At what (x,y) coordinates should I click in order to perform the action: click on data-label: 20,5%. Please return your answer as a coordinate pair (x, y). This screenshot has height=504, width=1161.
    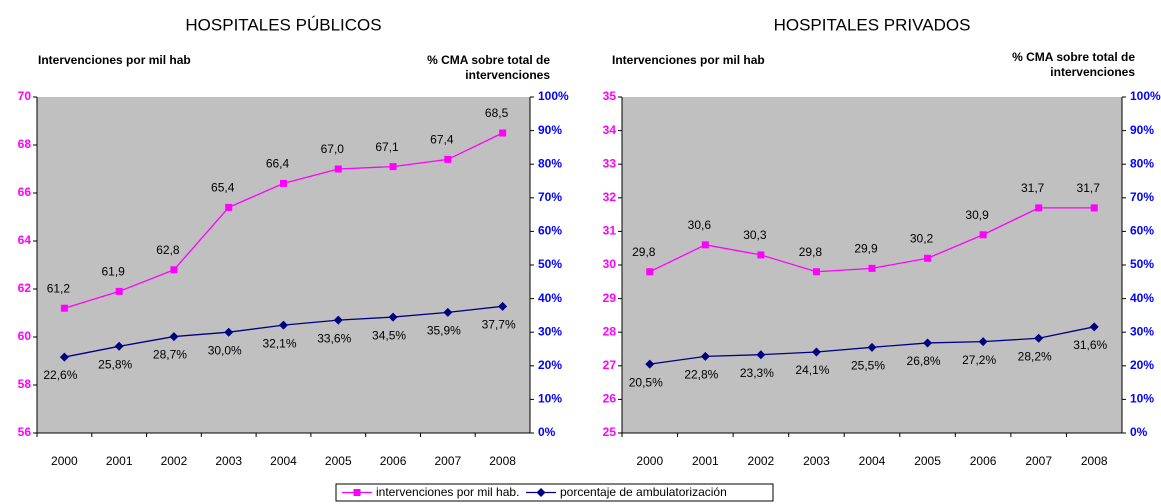
    Looking at the image, I should click on (646, 382).